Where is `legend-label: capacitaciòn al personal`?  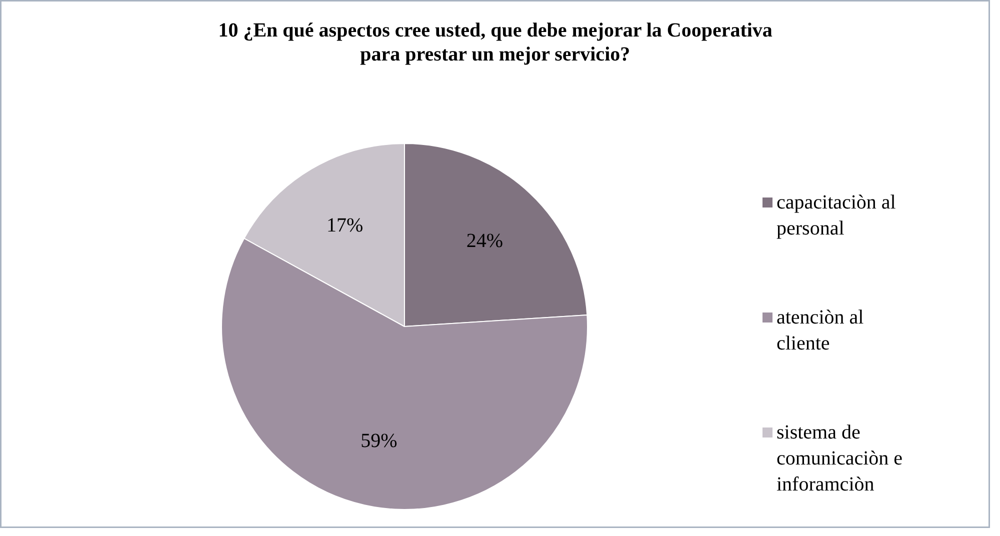 legend-label: capacitaciòn al personal is located at coordinates (836, 216).